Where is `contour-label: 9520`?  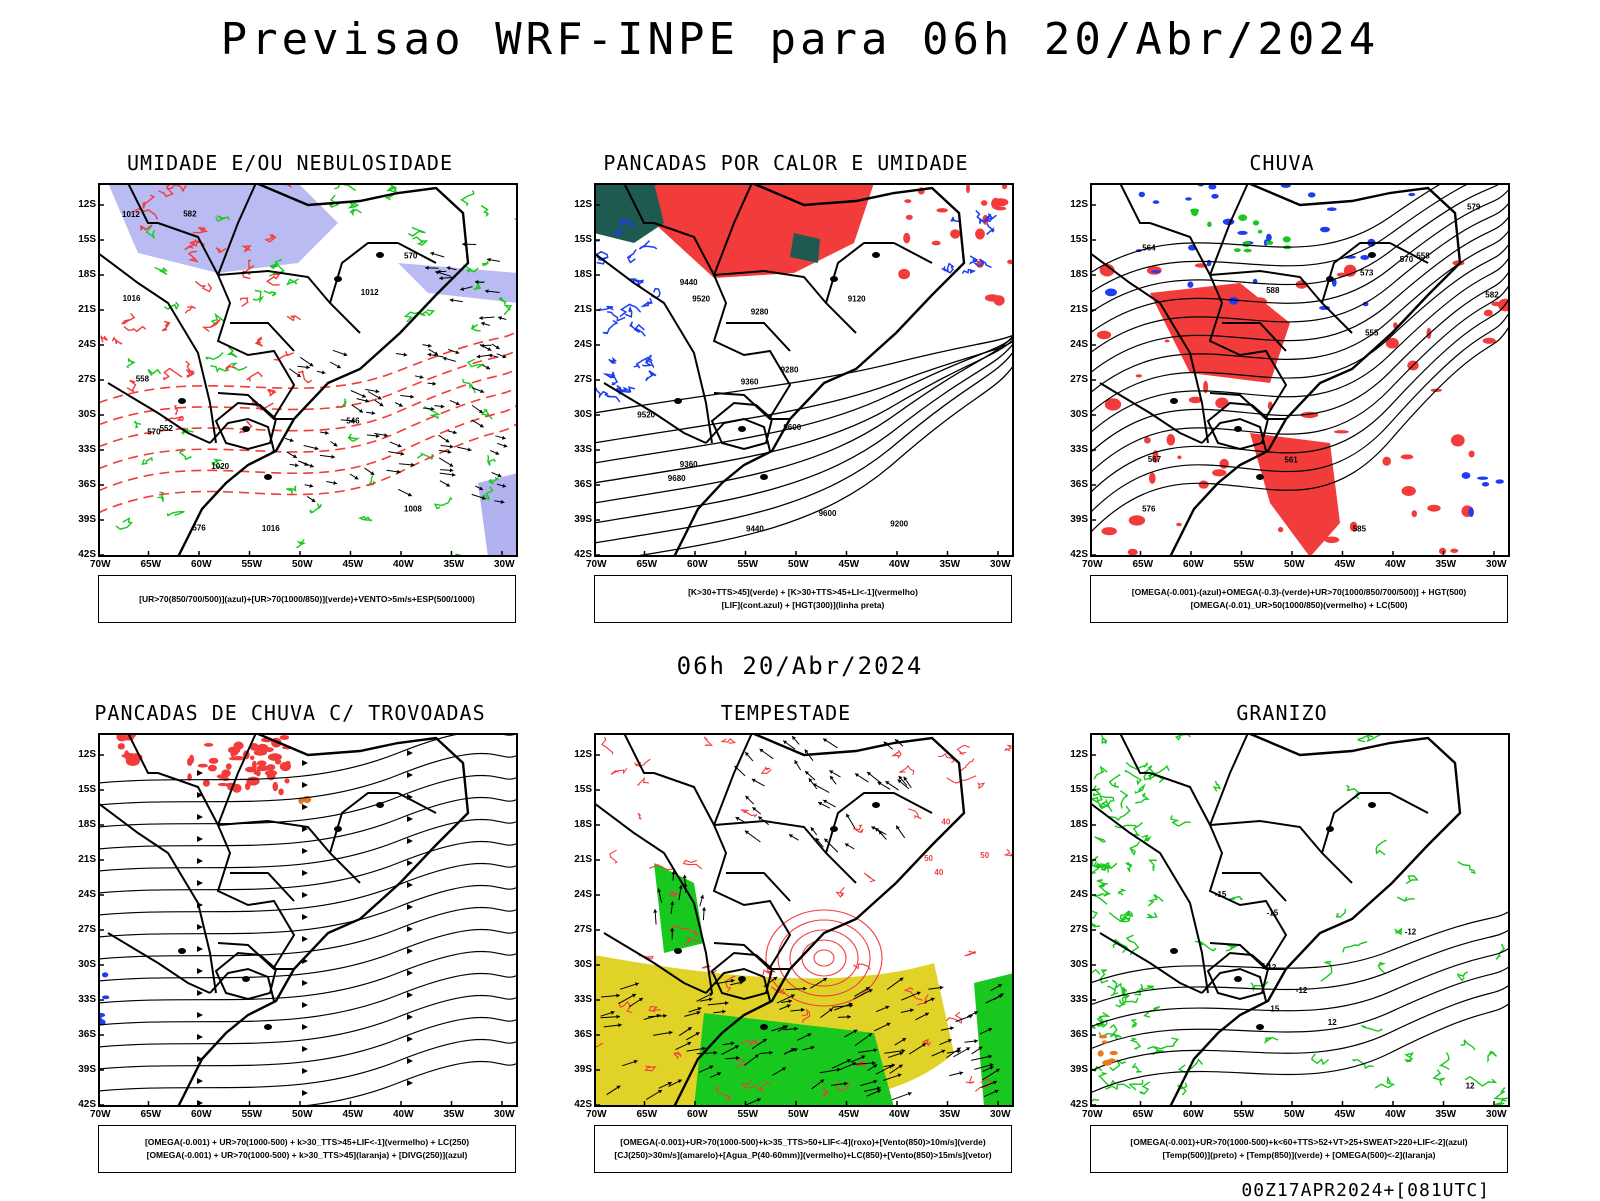 contour-label: 9520 is located at coordinates (646, 415).